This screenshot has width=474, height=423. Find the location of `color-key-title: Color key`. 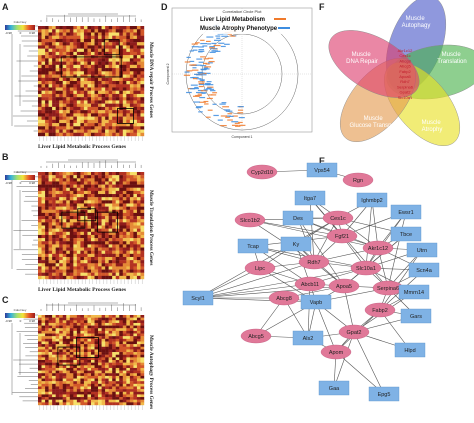

color-key-title: Color key is located at coordinates (20, 22).